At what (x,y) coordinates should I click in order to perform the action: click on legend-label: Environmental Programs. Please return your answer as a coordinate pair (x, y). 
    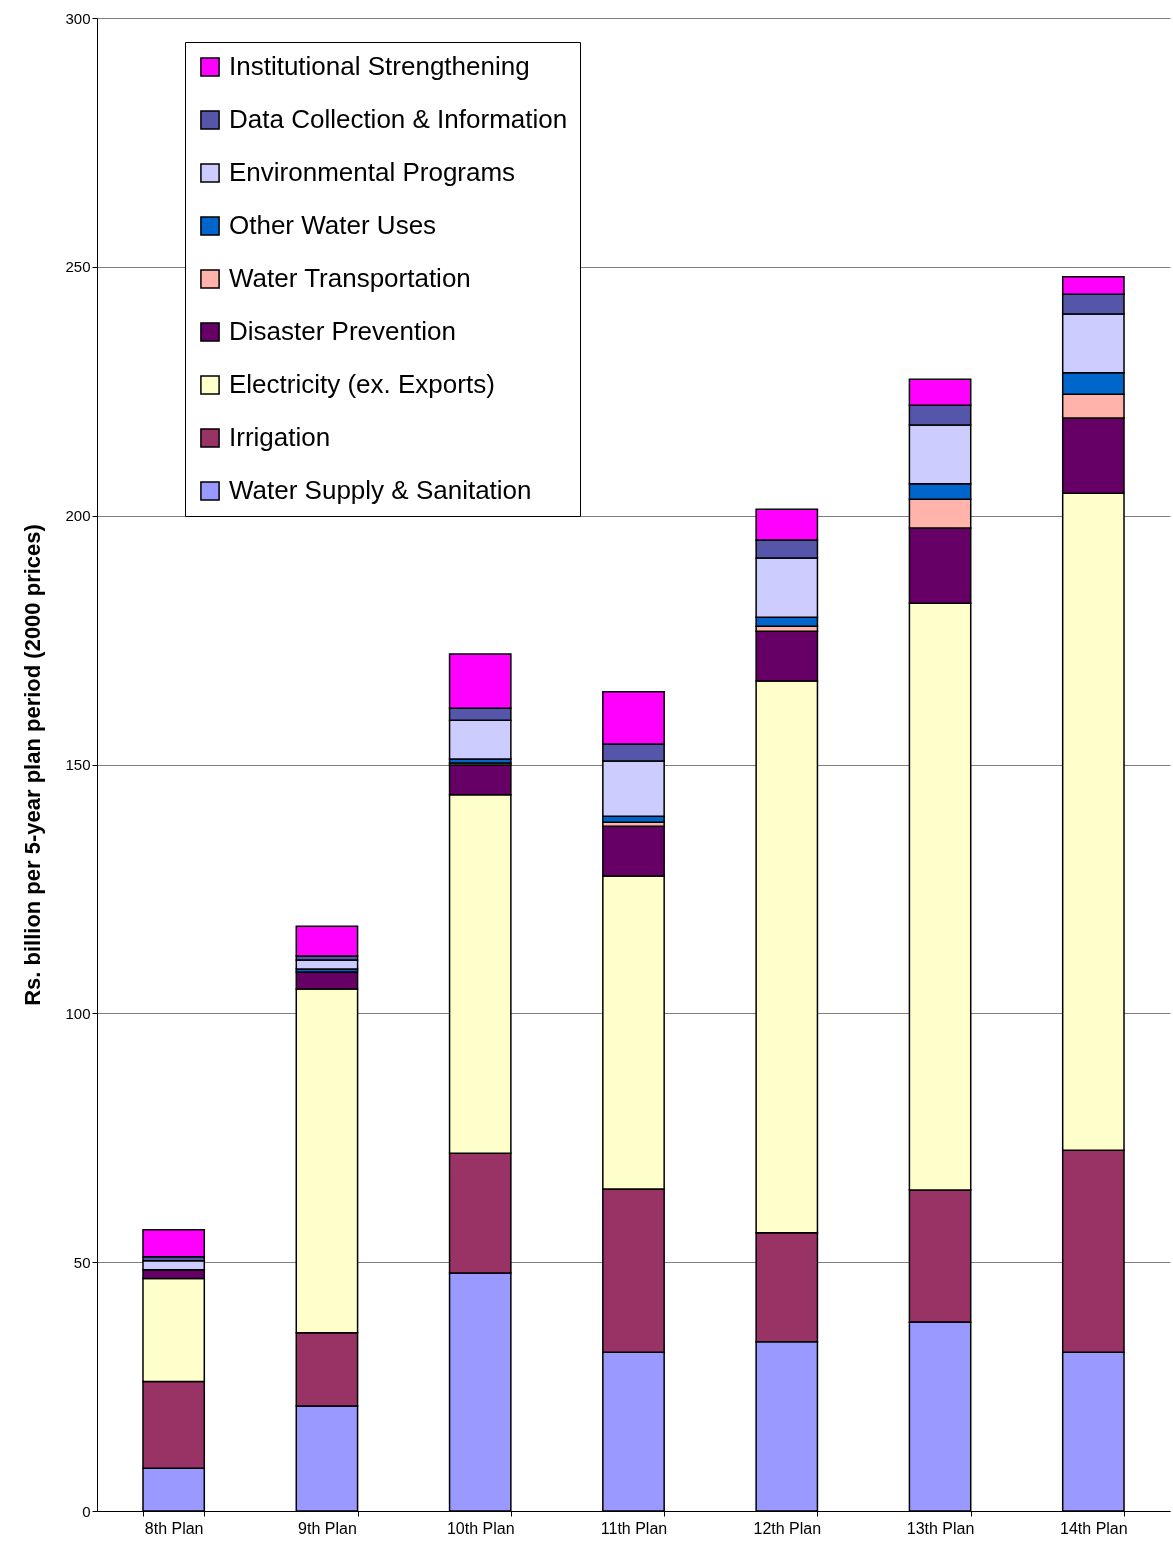
    Looking at the image, I should click on (372, 172).